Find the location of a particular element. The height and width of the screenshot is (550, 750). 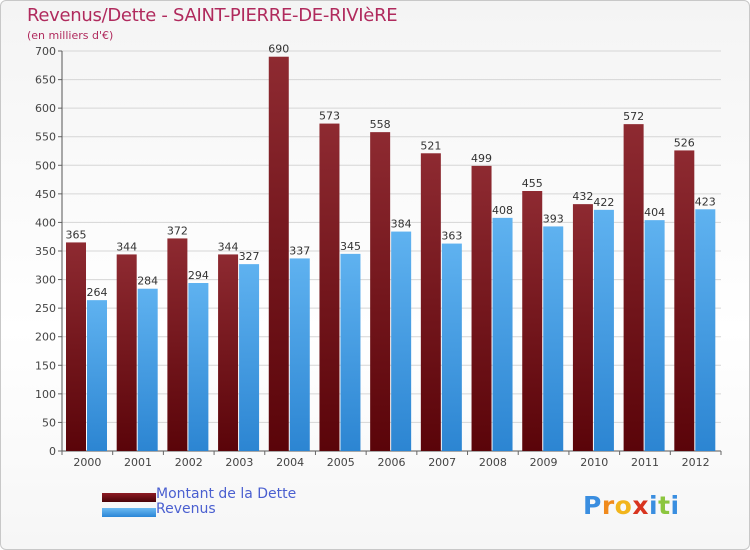

data-label-debt: 572 is located at coordinates (633, 116).